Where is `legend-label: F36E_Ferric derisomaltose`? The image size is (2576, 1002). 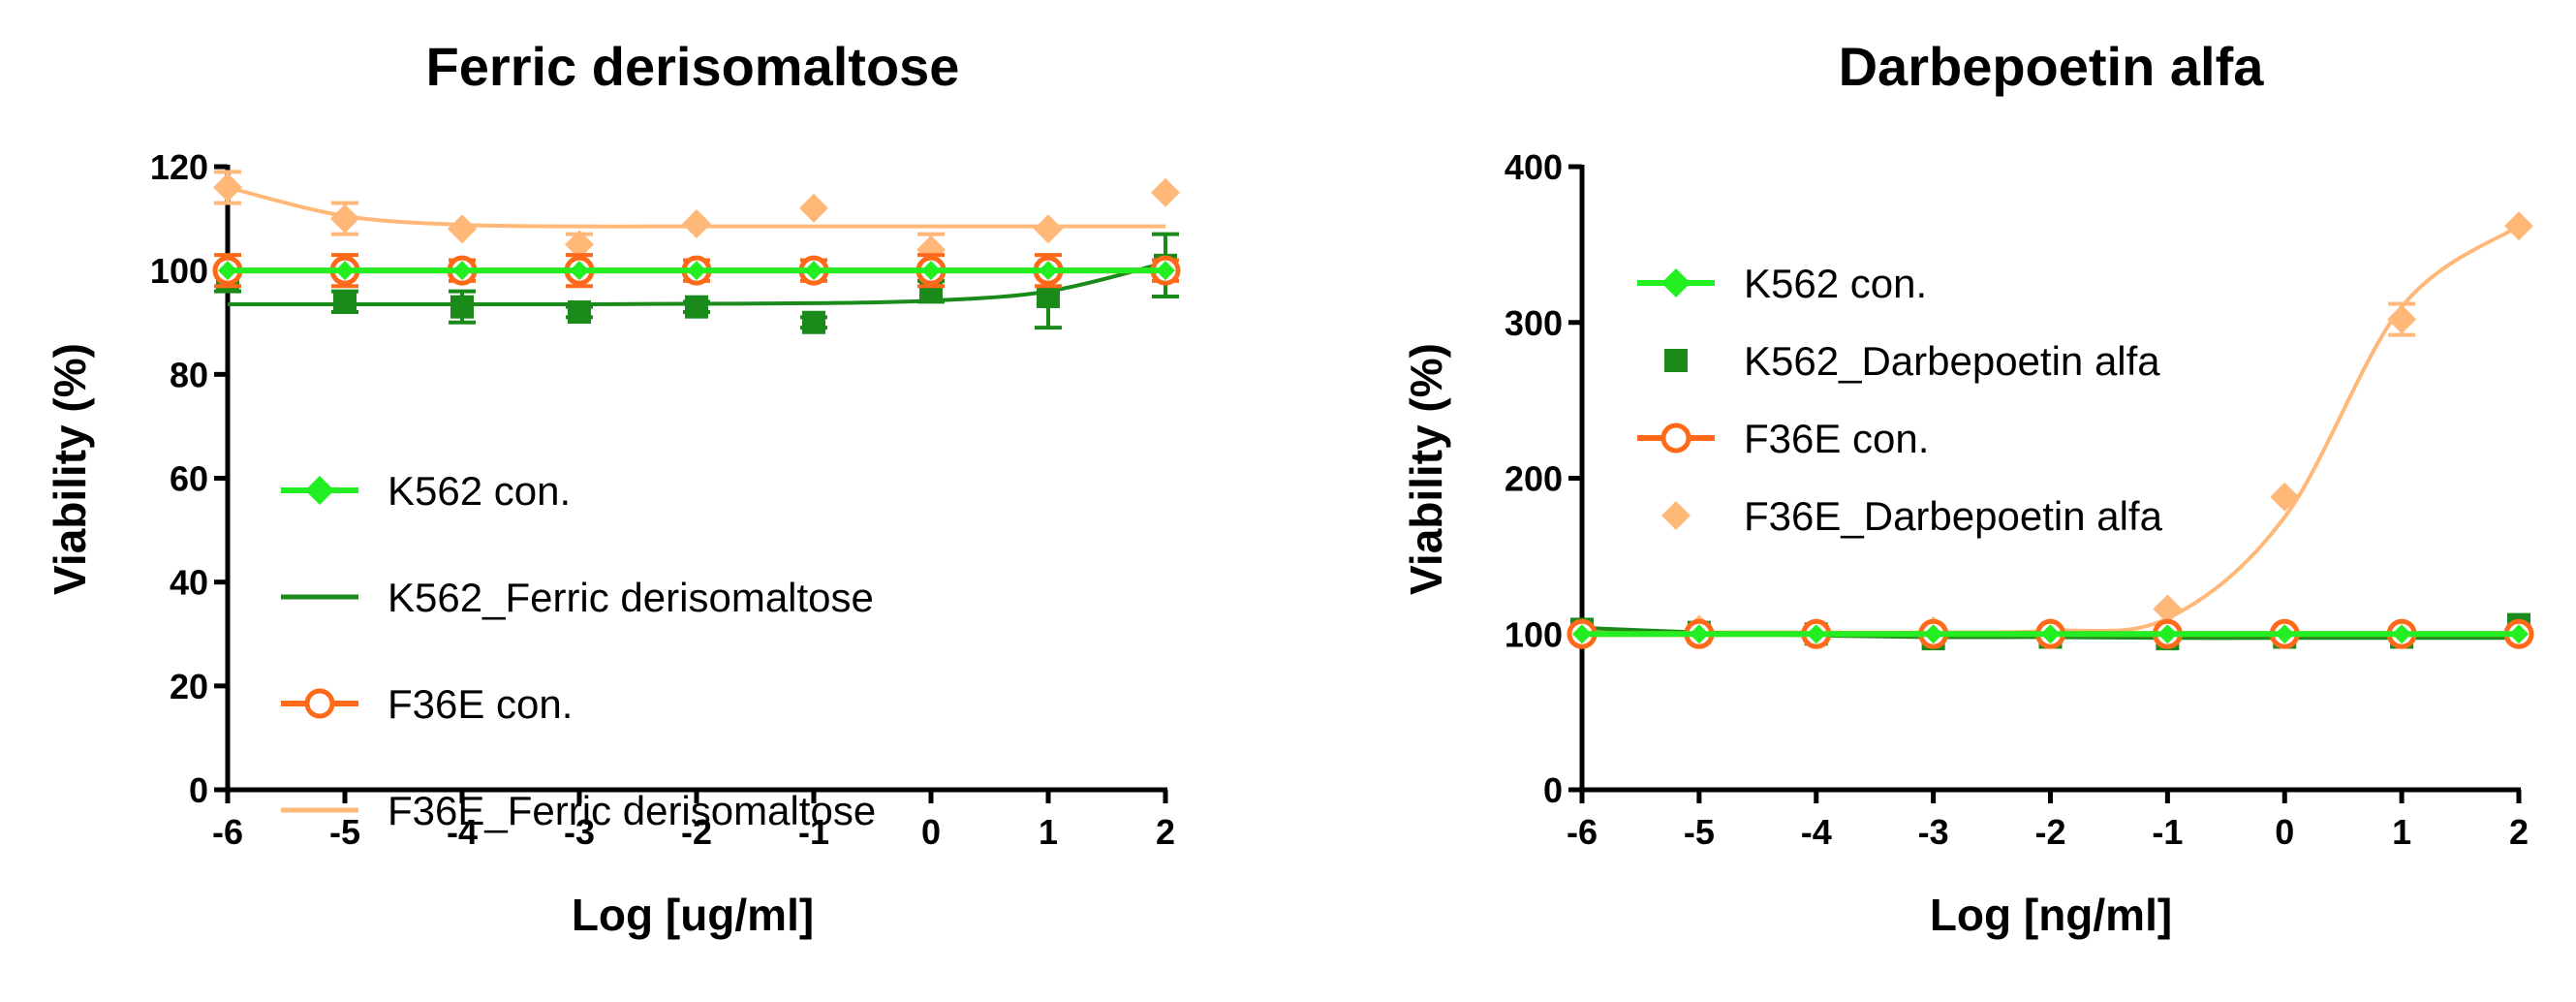 legend-label: F36E_Ferric derisomaltose is located at coordinates (632, 810).